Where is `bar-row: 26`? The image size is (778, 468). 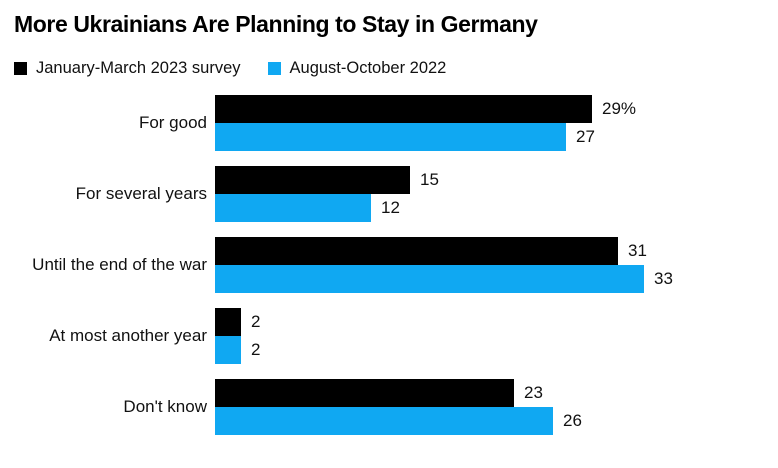
bar-row: 26 is located at coordinates (496, 421).